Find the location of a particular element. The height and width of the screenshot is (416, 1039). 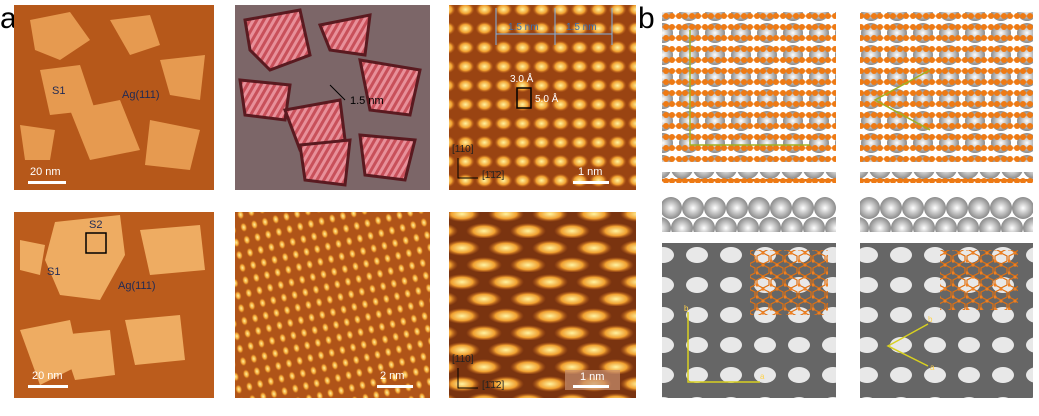

stm-image: S2 S1 Ag(111) 20 nm is located at coordinates (114, 305).